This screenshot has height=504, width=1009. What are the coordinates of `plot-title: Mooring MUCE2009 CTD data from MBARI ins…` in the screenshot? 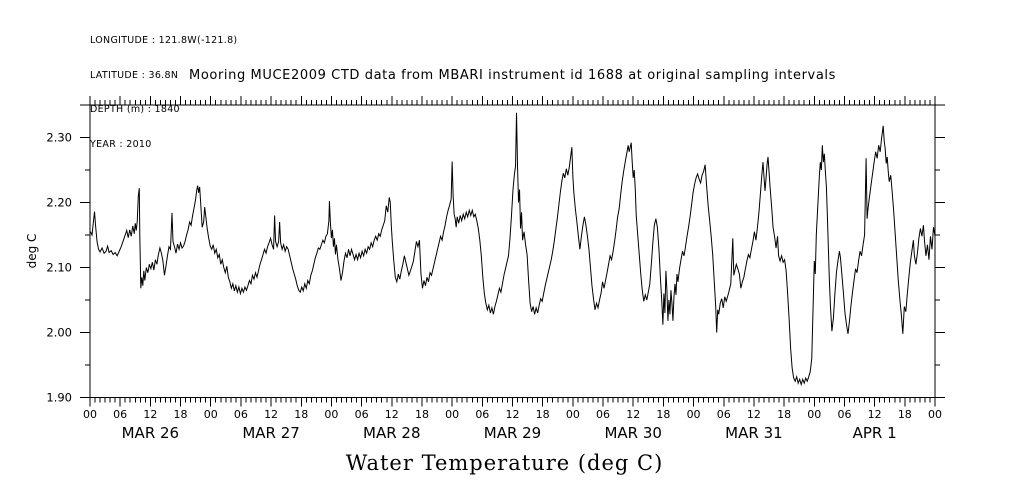 It's located at (512, 75).